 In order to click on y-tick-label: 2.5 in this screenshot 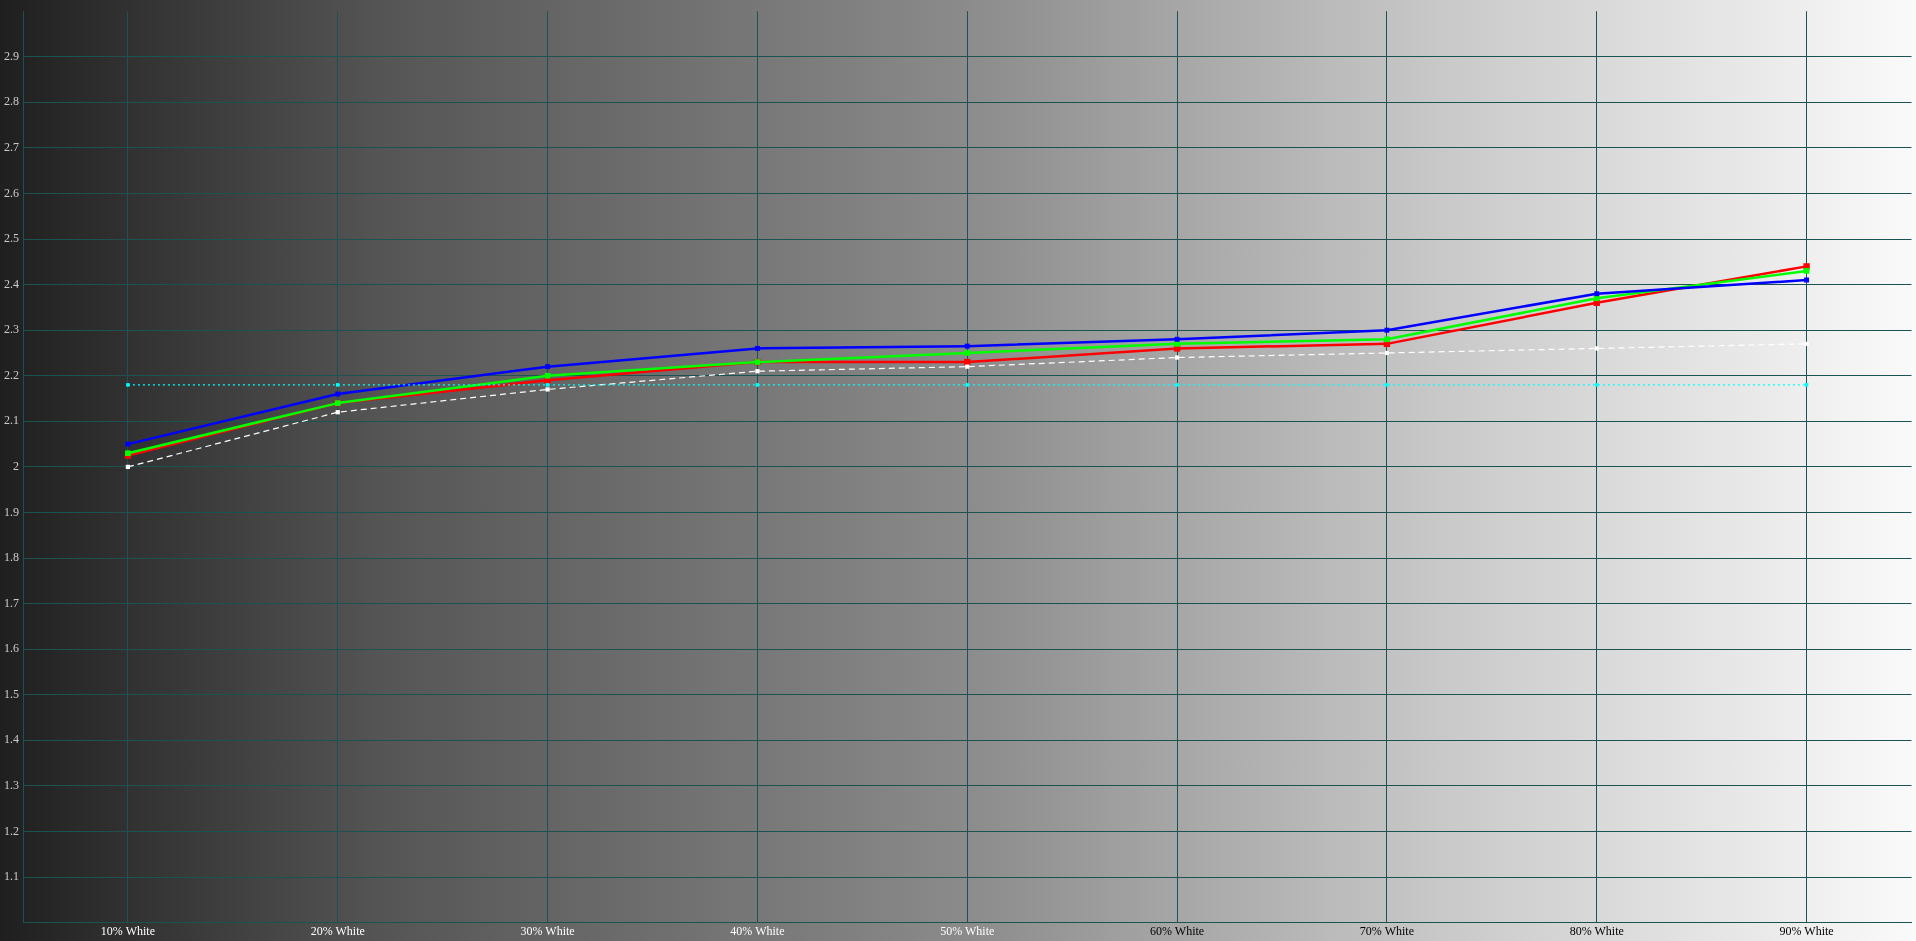, I will do `click(11, 238)`.